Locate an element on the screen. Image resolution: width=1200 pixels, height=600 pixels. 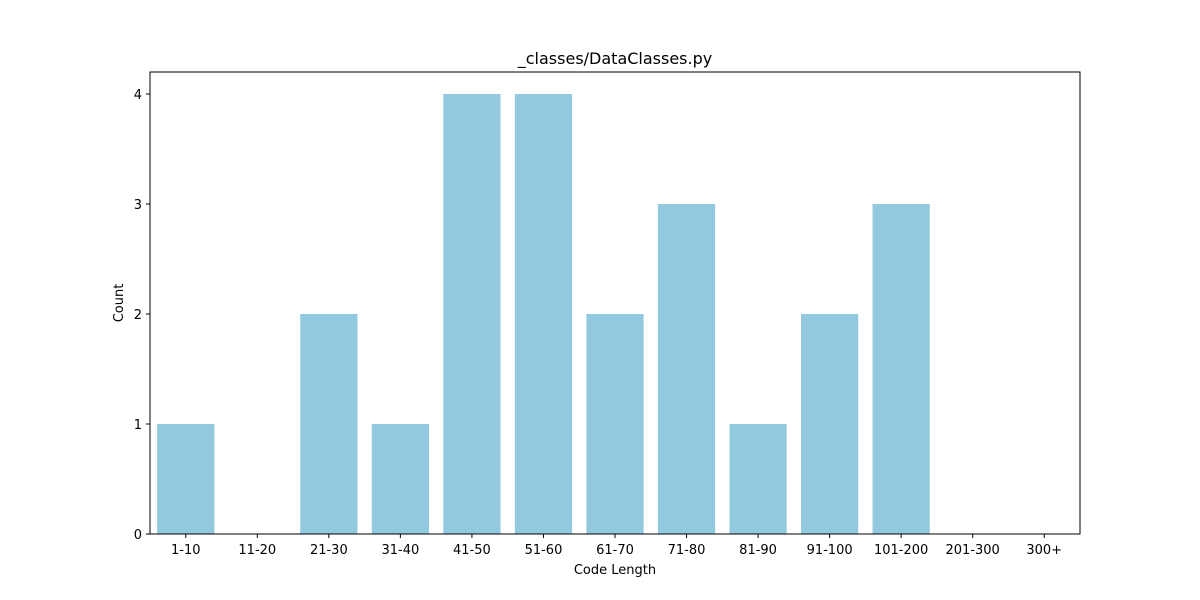
x-tick-label: 1-10 is located at coordinates (186, 550).